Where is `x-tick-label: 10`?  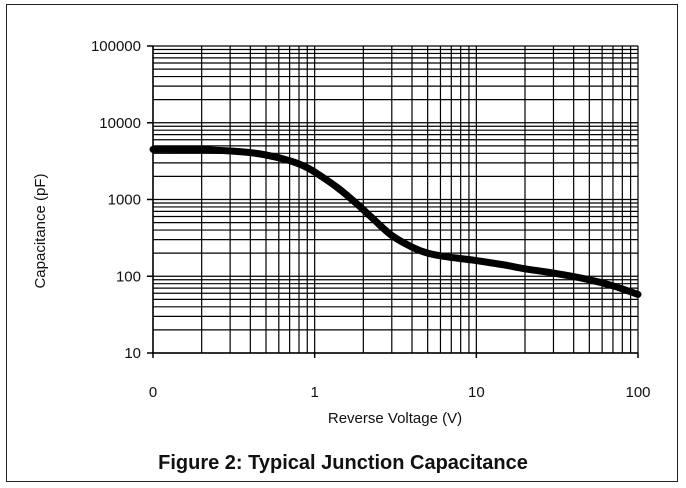
x-tick-label: 10 is located at coordinates (476, 392).